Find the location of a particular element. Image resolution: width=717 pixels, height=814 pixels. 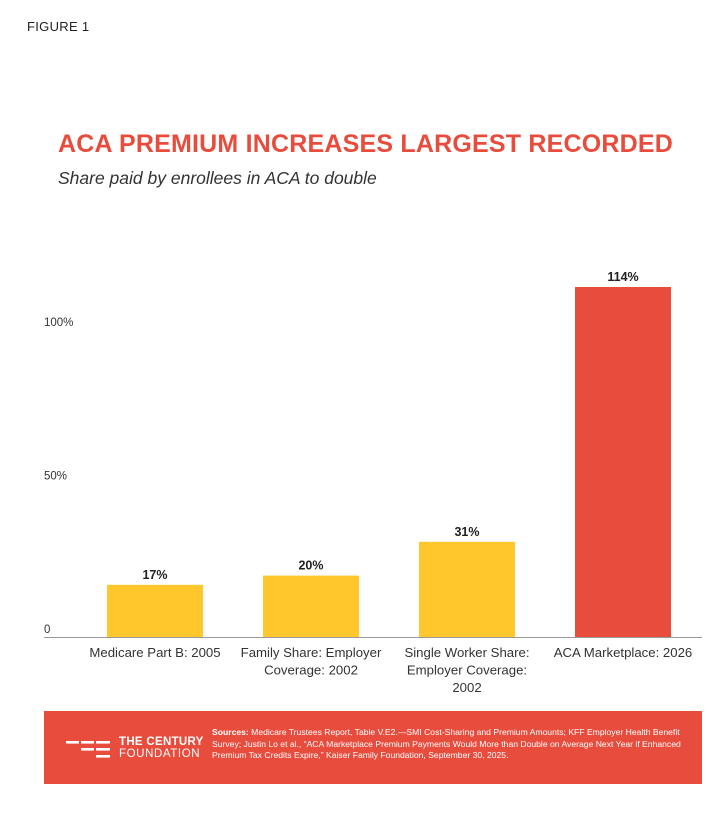

logo-wordmark: THE CENTURY FOUNDATION is located at coordinates (161, 748).